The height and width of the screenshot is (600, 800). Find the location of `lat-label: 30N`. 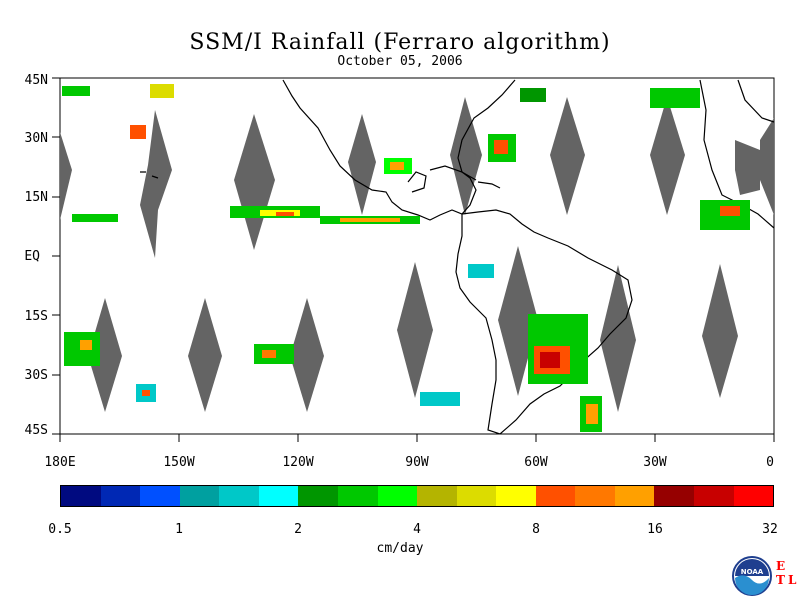

lat-label: 30N is located at coordinates (36, 138).